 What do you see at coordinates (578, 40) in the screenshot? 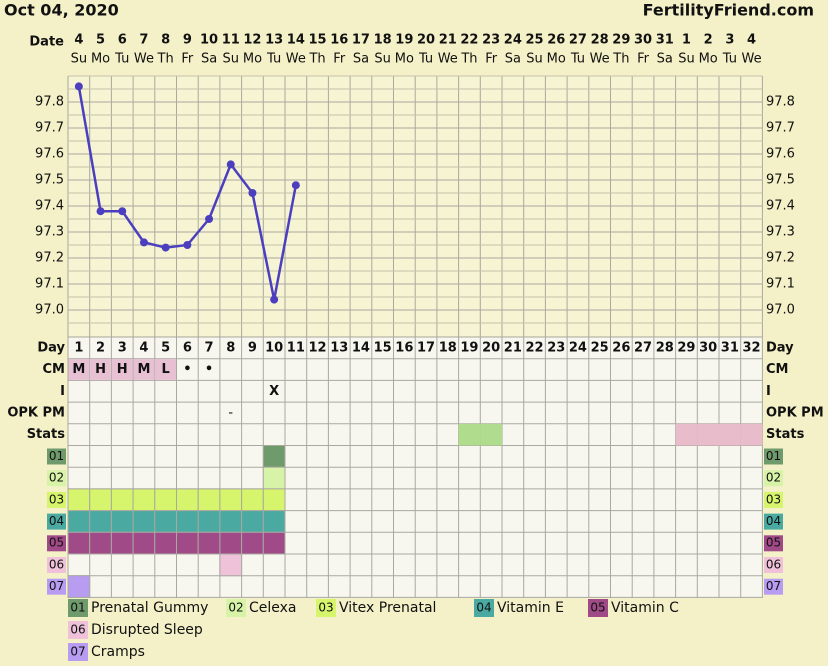
I see `x-tick-label: 27` at bounding box center [578, 40].